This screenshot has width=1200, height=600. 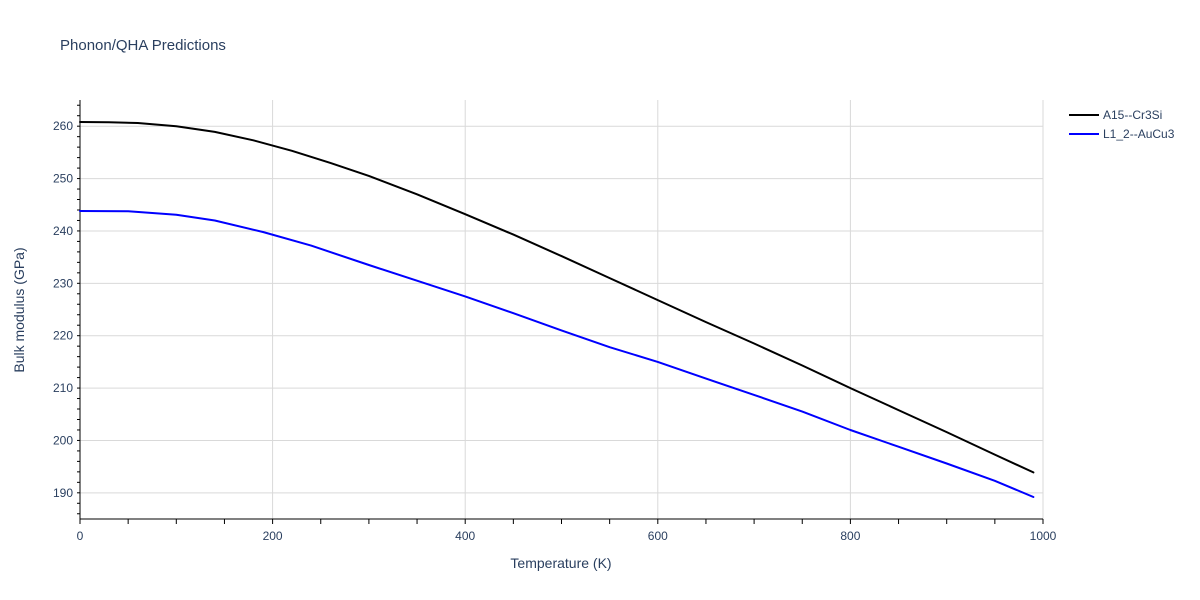 I want to click on y-axis-title: Bulk modulus (GPa), so click(x=19, y=309).